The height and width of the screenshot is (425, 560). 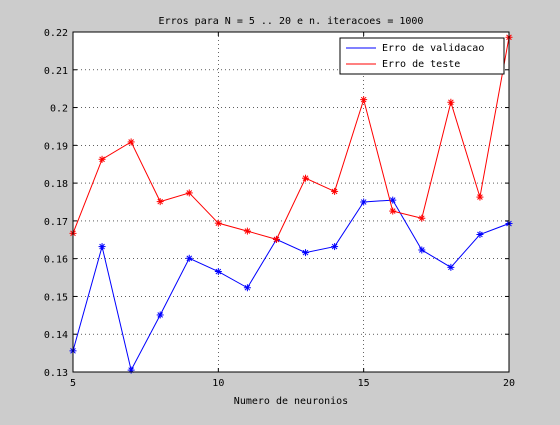 What do you see at coordinates (421, 64) in the screenshot?
I see `legend-entry-teste: Erro de teste` at bounding box center [421, 64].